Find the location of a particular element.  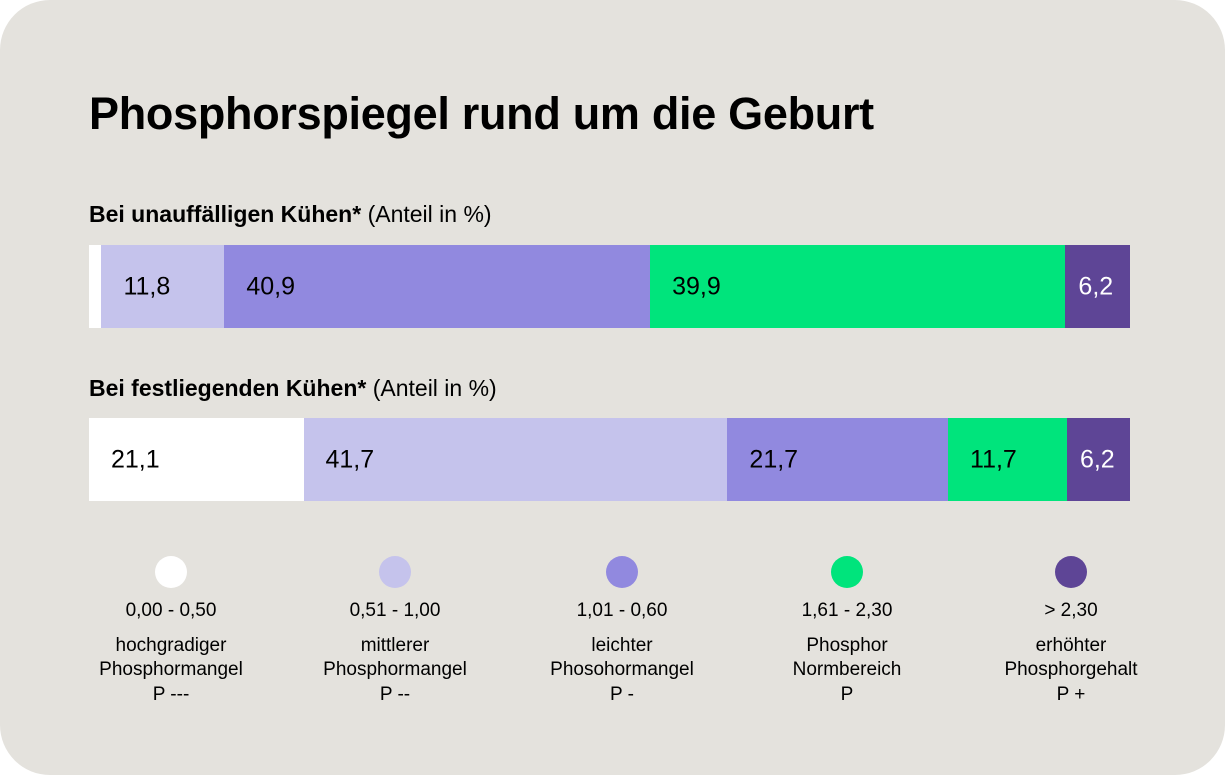

data-label: 39,9 is located at coordinates (696, 286).